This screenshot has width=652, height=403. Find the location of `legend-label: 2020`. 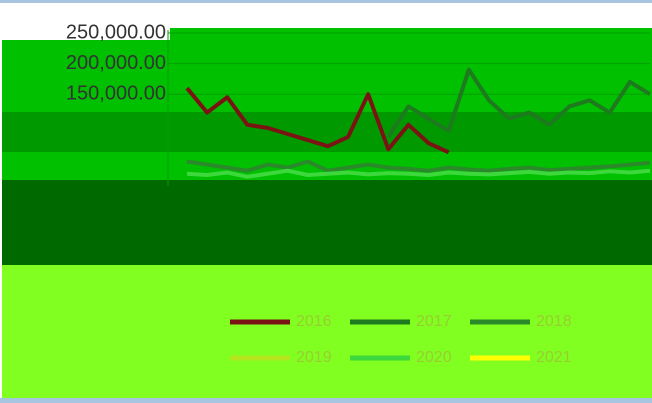

legend-label: 2020 is located at coordinates (434, 357).